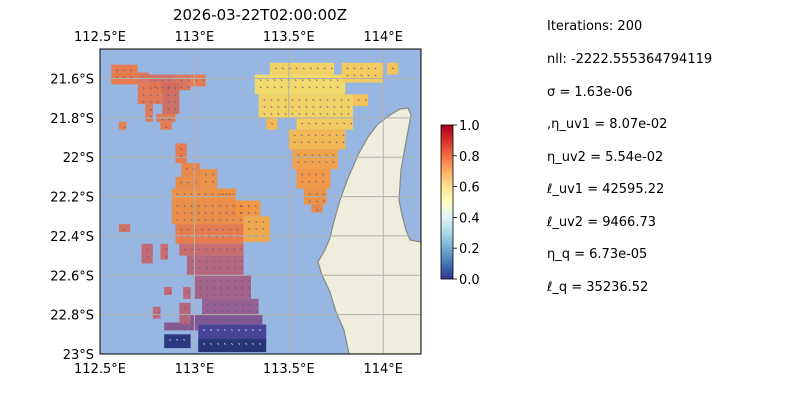  I want to click on param-iterations: Iterations: 200, so click(595, 26).